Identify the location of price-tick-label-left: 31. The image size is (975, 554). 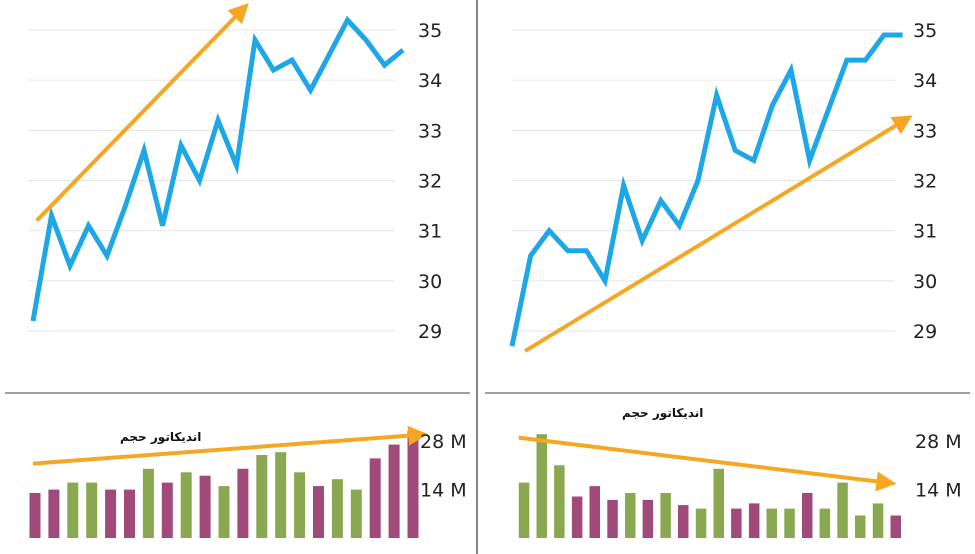
(430, 232).